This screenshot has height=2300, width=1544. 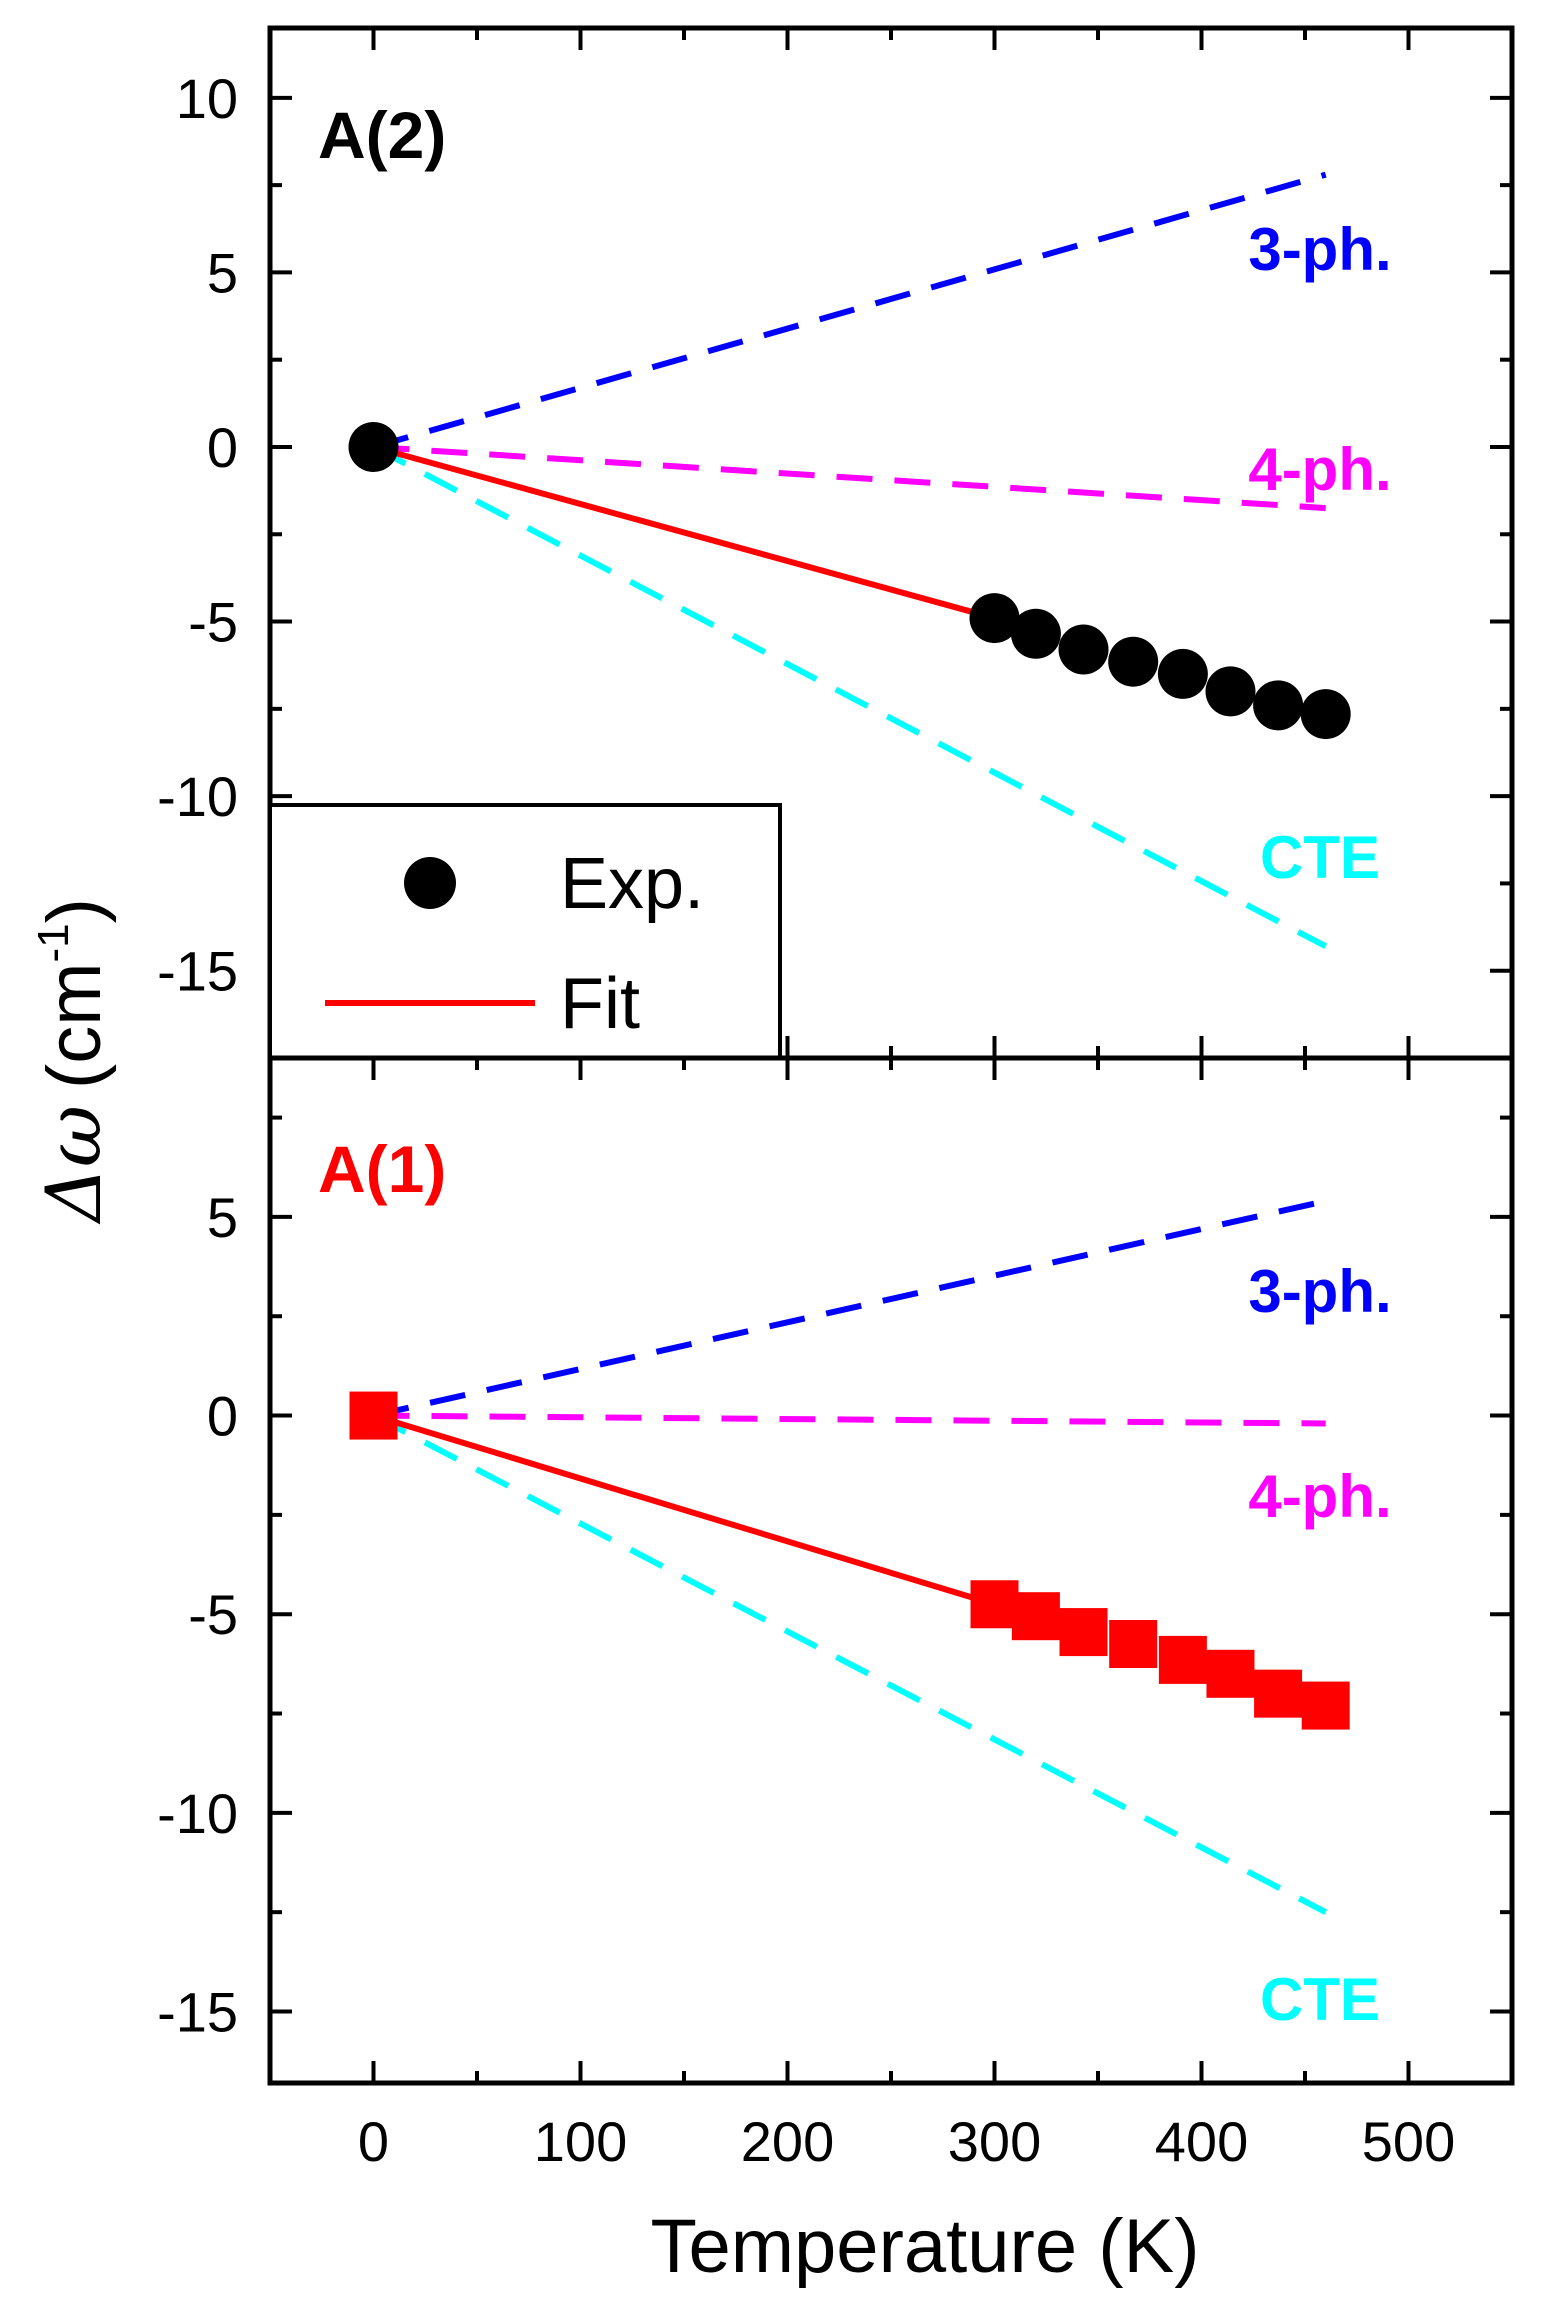 What do you see at coordinates (1201, 2141) in the screenshot?
I see `x-tick-label: 400` at bounding box center [1201, 2141].